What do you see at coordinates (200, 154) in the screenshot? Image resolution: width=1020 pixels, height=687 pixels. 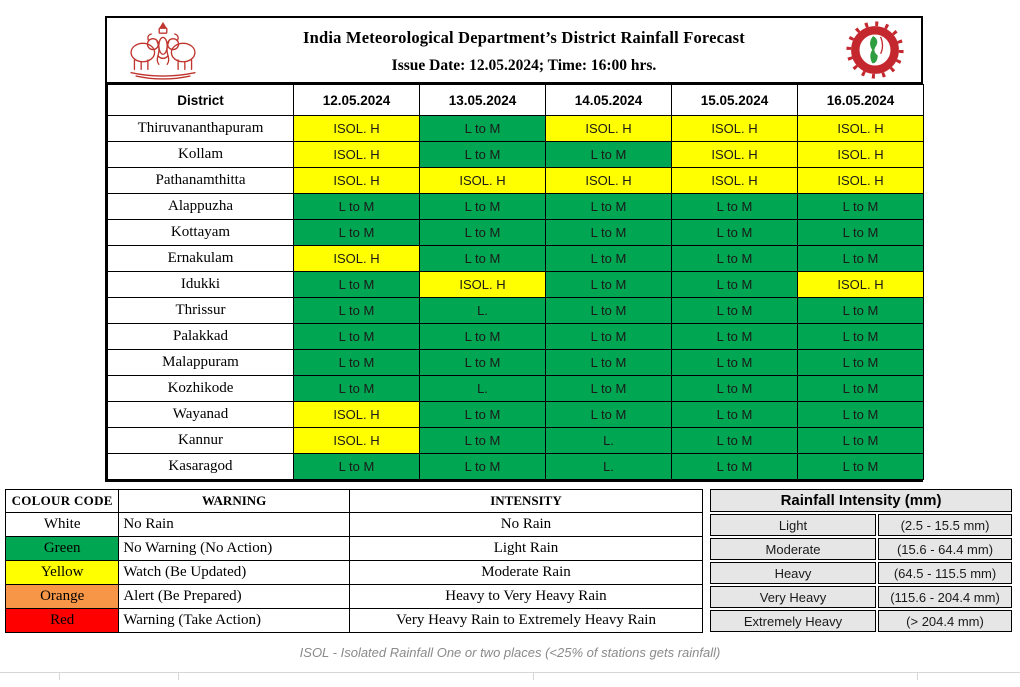 I see `district-name: Kollam` at bounding box center [200, 154].